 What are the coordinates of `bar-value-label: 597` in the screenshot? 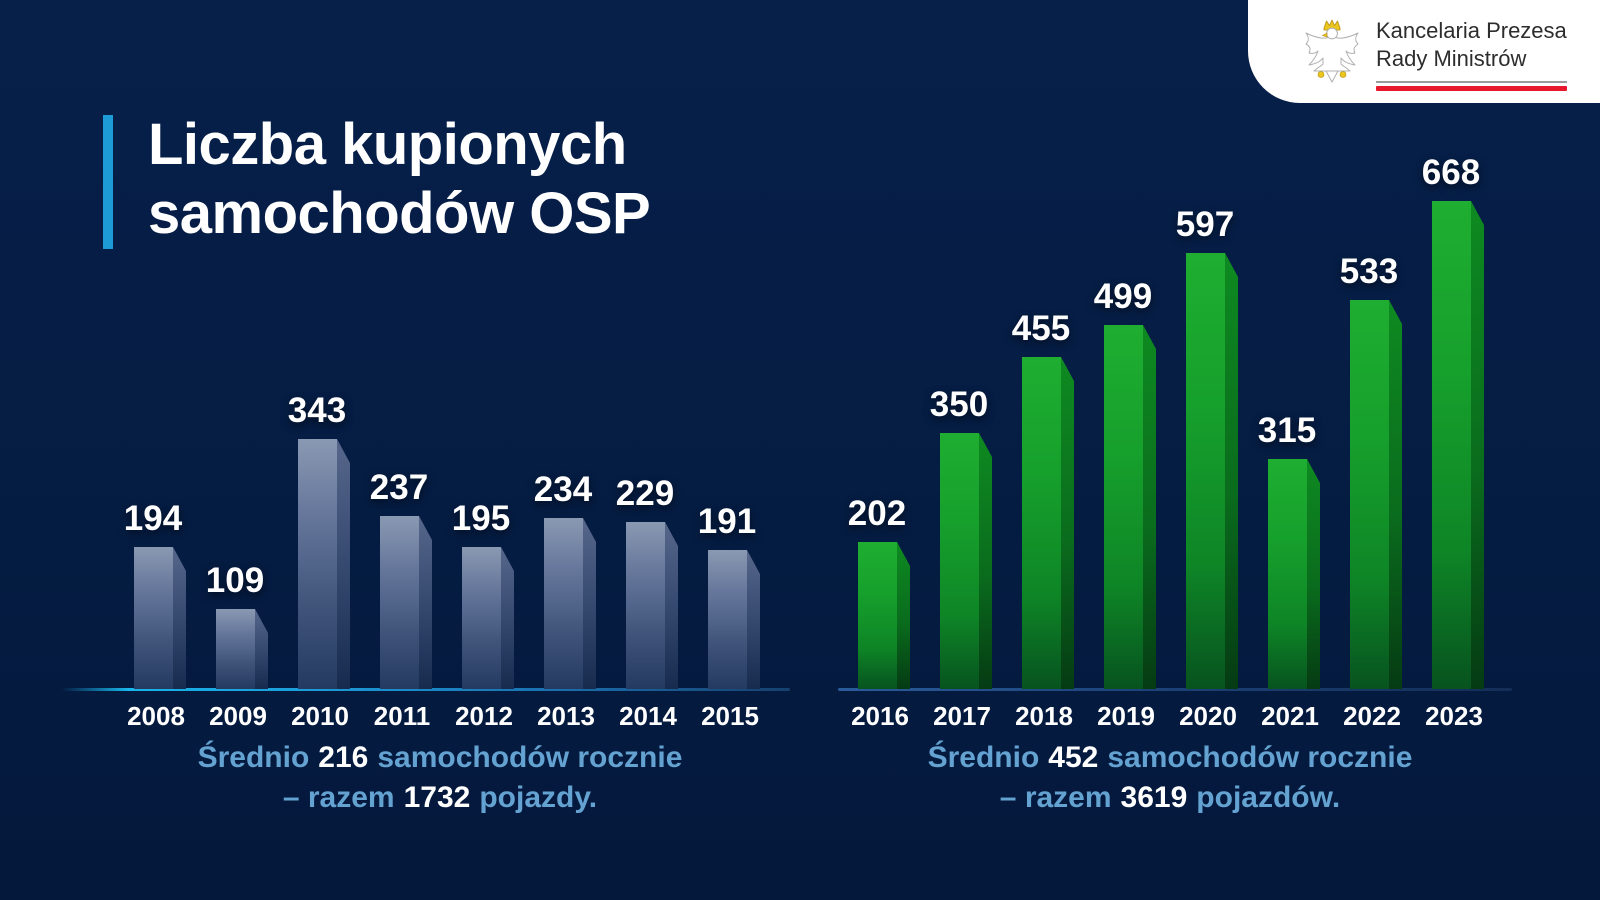 It's located at (1205, 224).